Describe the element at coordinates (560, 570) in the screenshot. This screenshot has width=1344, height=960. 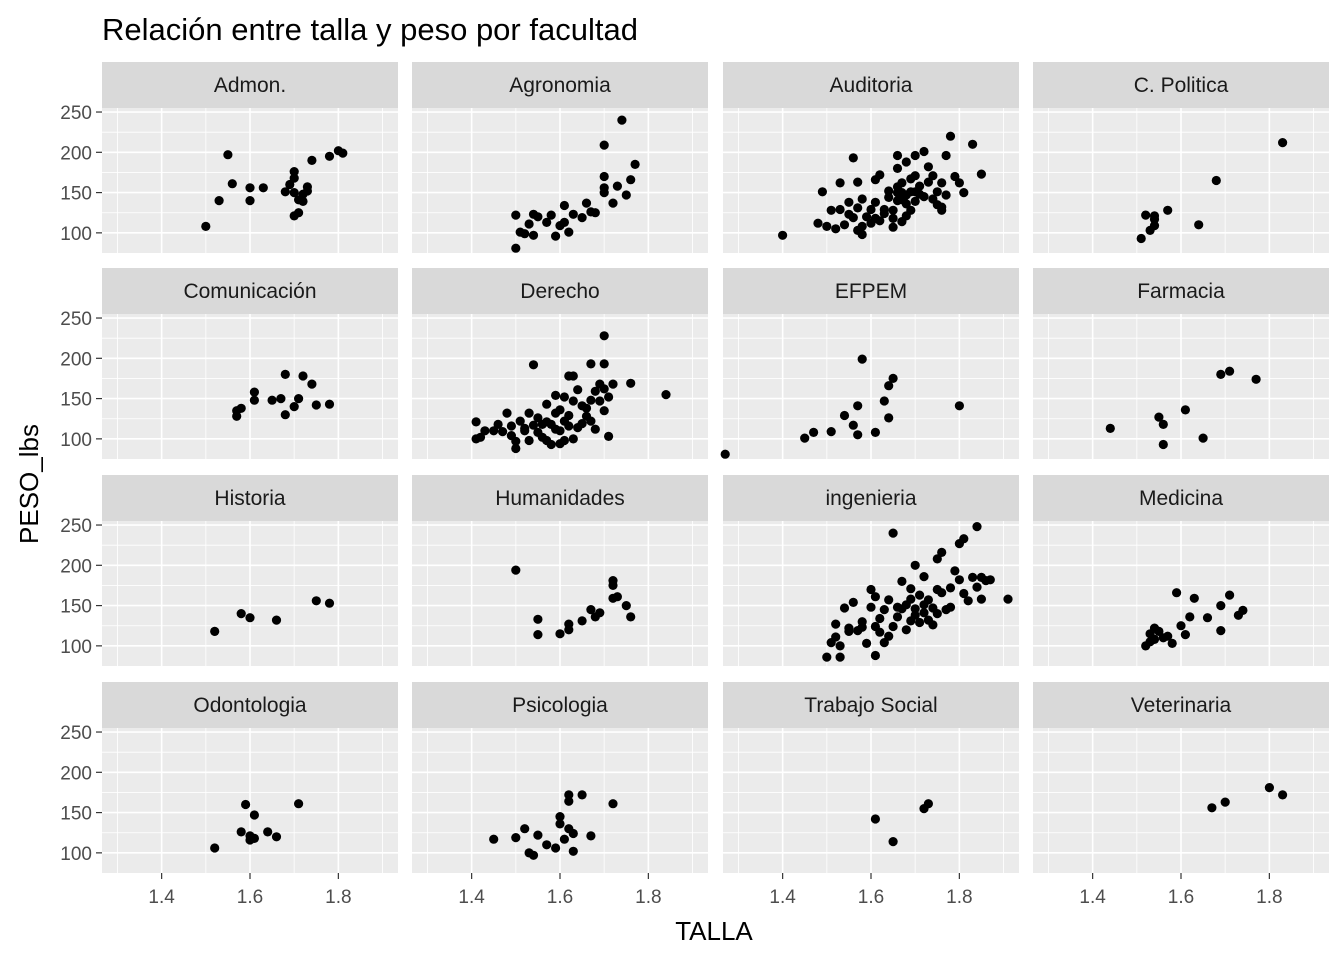
I see `facet-panel: Humanidades` at that location.